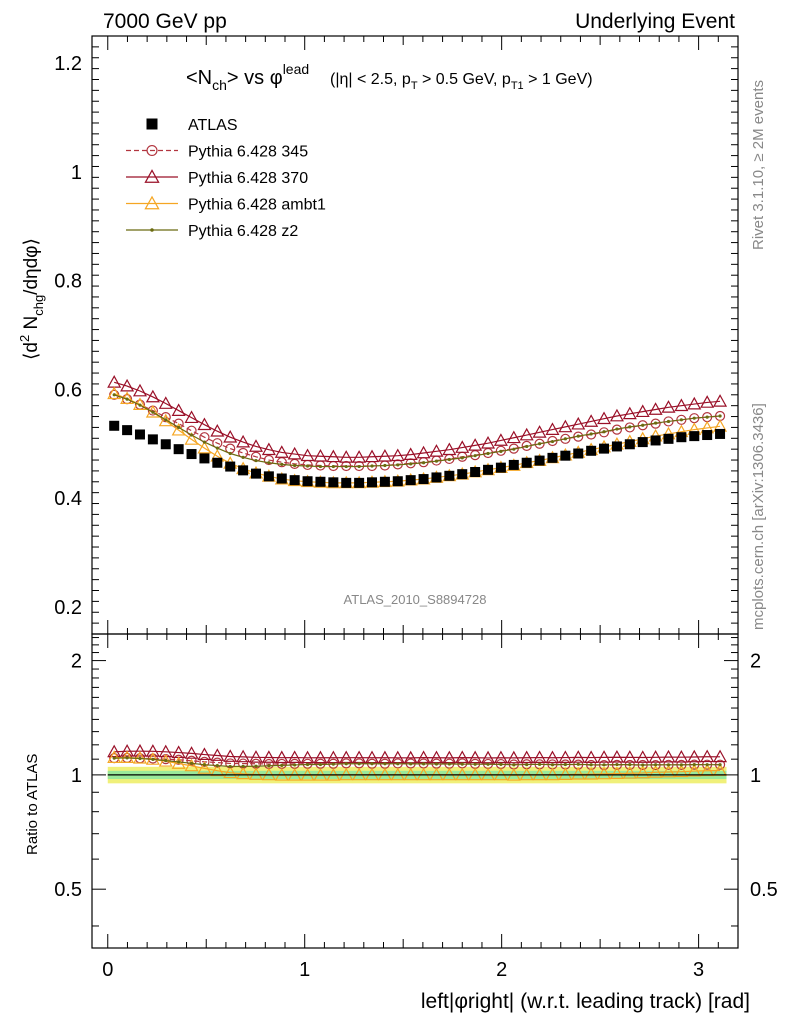 The width and height of the screenshot is (786, 1024). Describe the element at coordinates (257, 205) in the screenshot. I see `legend-label: Pythia 6.428 ambt1` at that location.